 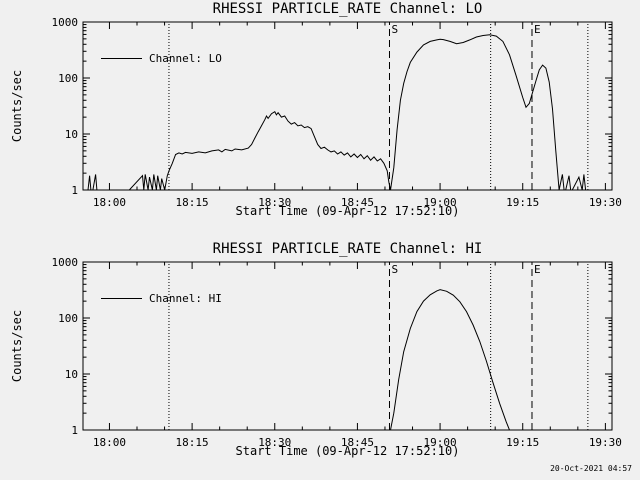 I want to click on lo-y-axis-label: Counts/sec, so click(x=17, y=106).